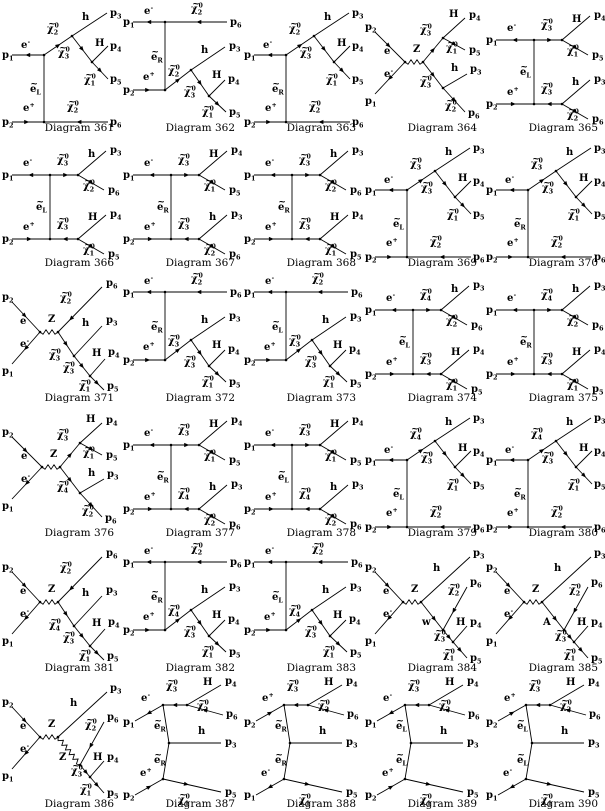 Image resolution: width=605 pixels, height=811 pixels. Describe the element at coordinates (507, 591) in the screenshot. I see `particle-label: e` at that location.